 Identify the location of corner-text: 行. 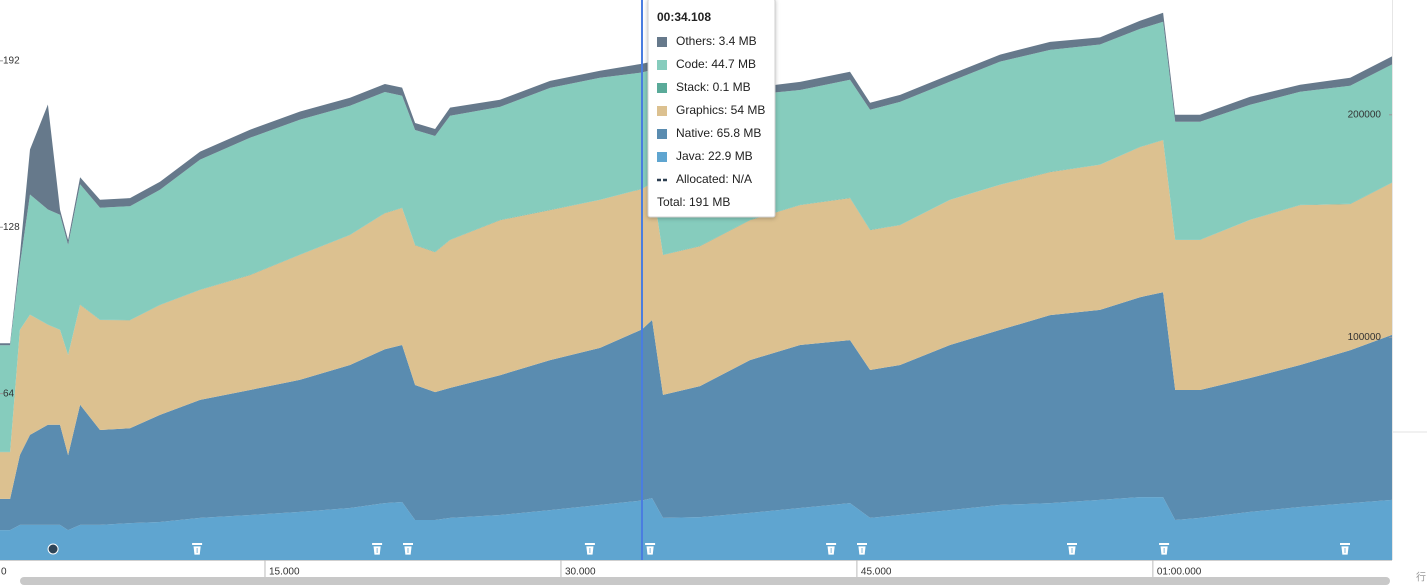
(1421, 577).